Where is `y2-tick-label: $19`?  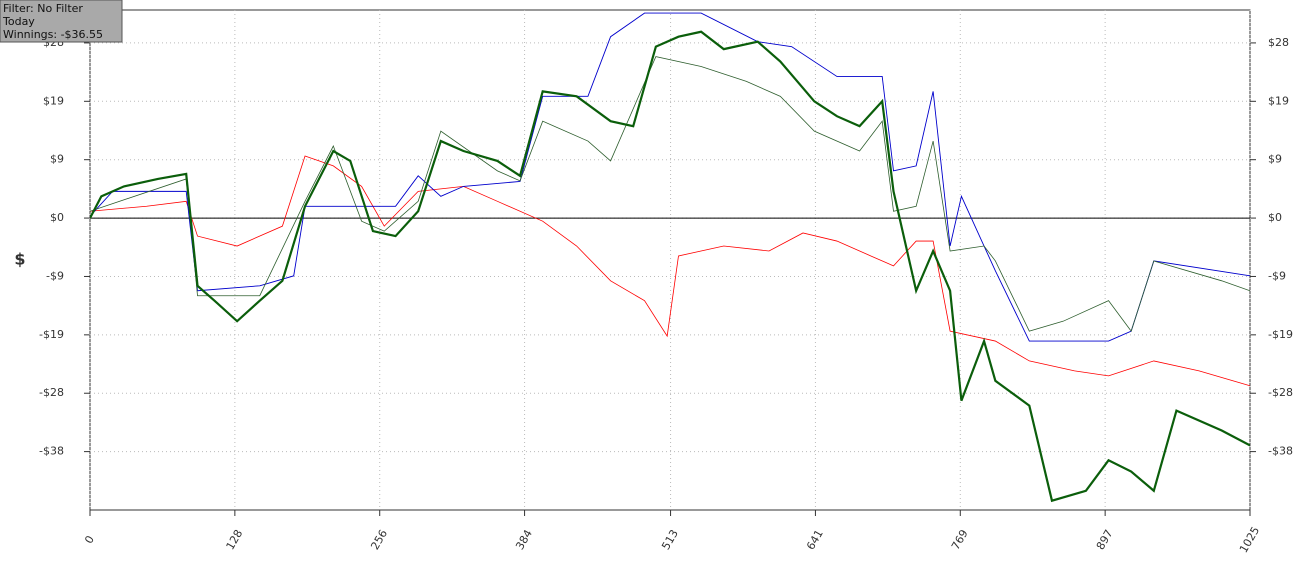 y2-tick-label: $19 is located at coordinates (1278, 100).